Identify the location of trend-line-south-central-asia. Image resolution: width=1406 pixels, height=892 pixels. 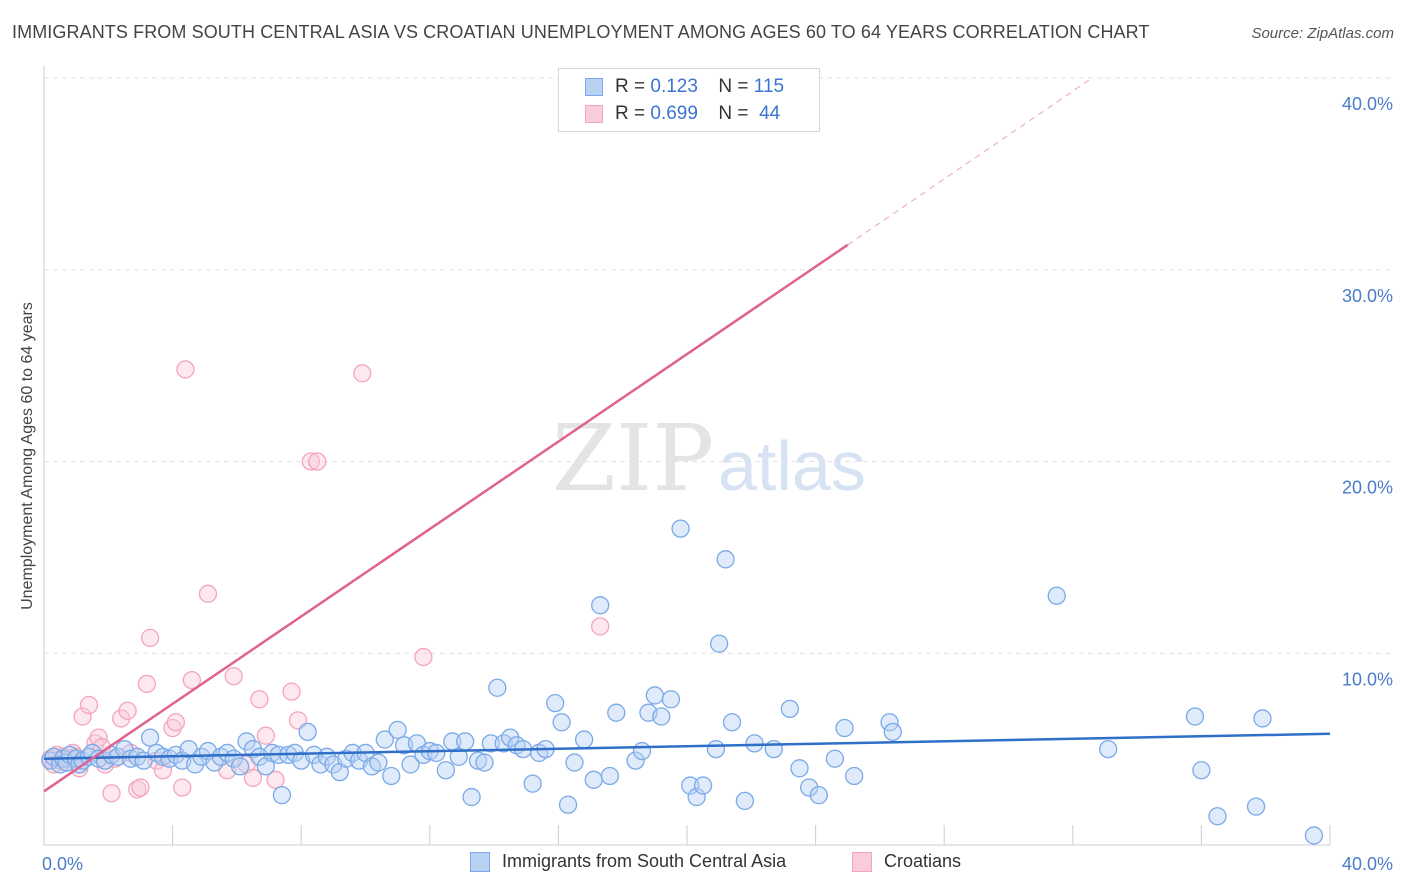
(687, 746).